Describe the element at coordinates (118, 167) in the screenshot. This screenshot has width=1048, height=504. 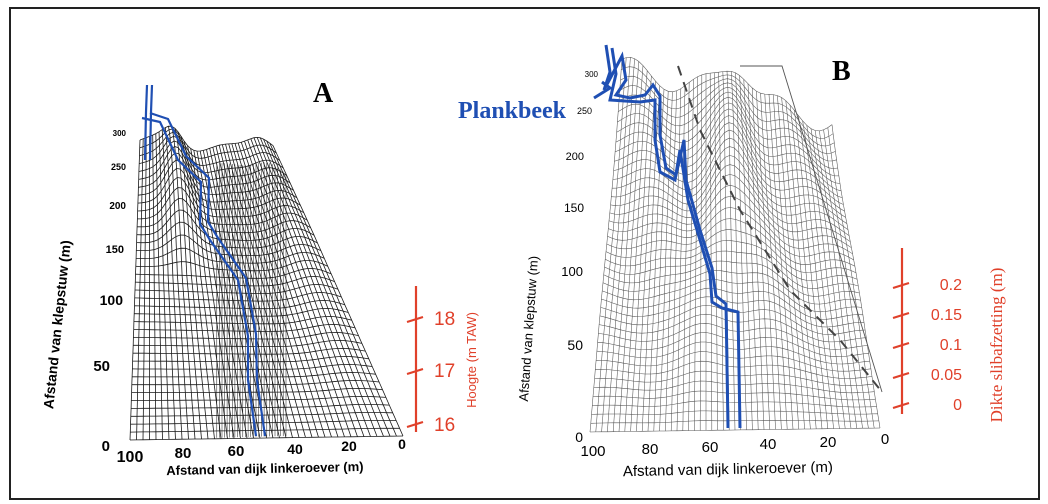
I see `panel-a-y-tick: 250` at that location.